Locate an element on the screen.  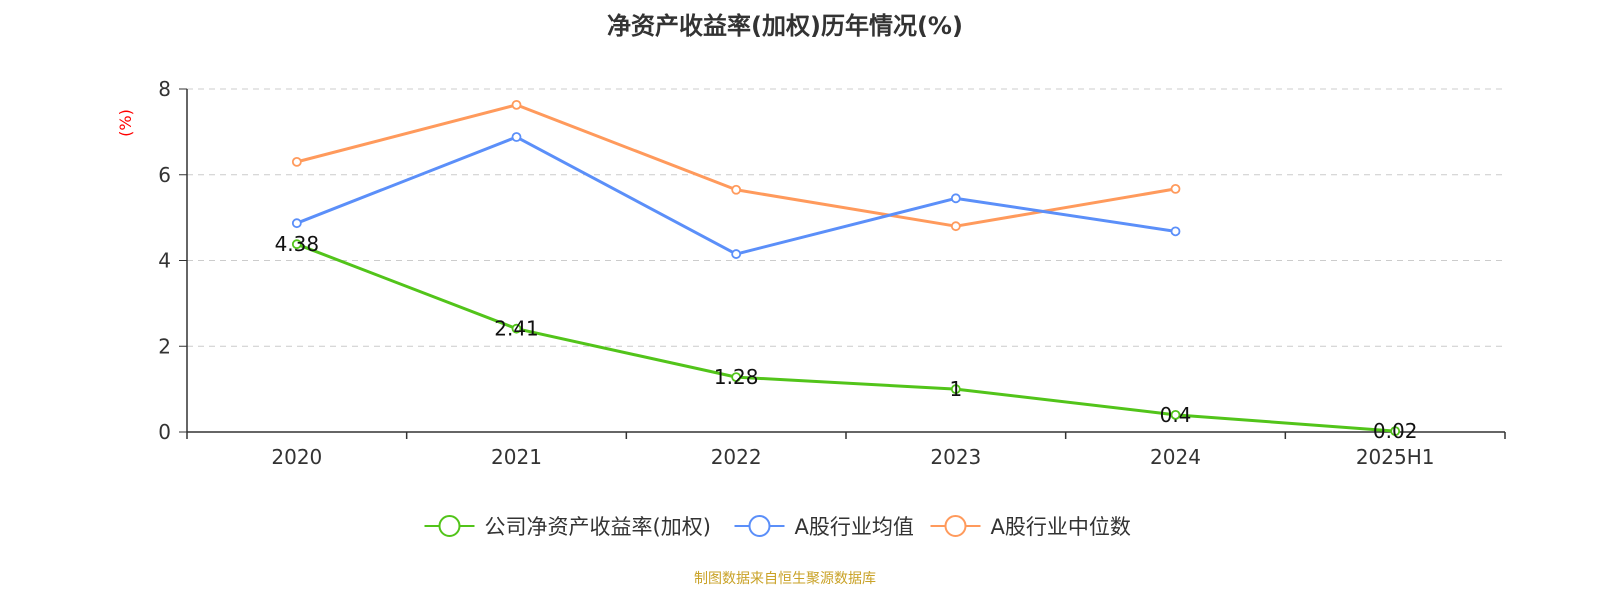
x-tick-label: 2025H1 is located at coordinates (1395, 457).